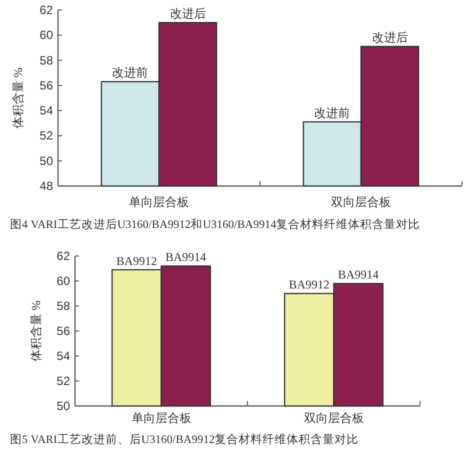 This screenshot has width=472, height=451. I want to click on text: 图4 VARI工艺改进后U3160/BA9912和U3160/BA9914复合材料纤维体积含量对比, so click(215, 224).